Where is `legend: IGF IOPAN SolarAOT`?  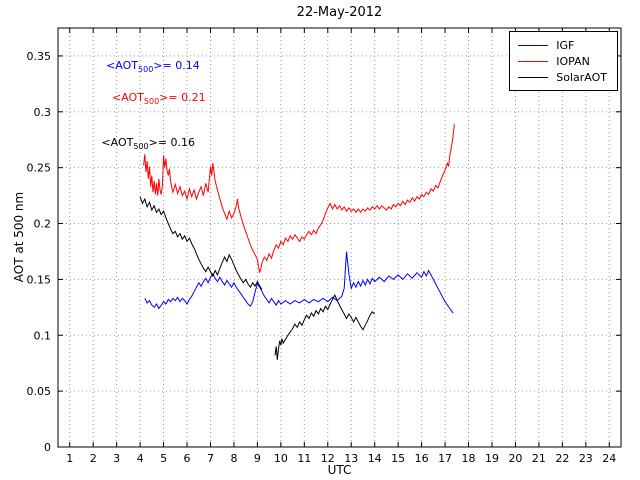 legend: IGF IOPAN SolarAOT is located at coordinates (563, 61).